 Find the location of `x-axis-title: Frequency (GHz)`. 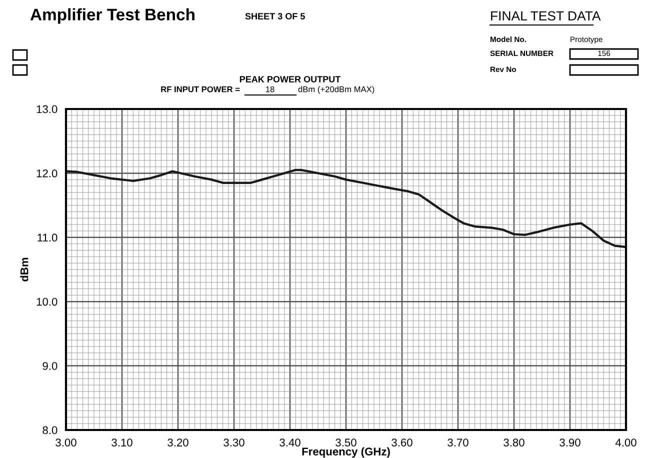

x-axis-title: Frequency (GHz) is located at coordinates (346, 452).